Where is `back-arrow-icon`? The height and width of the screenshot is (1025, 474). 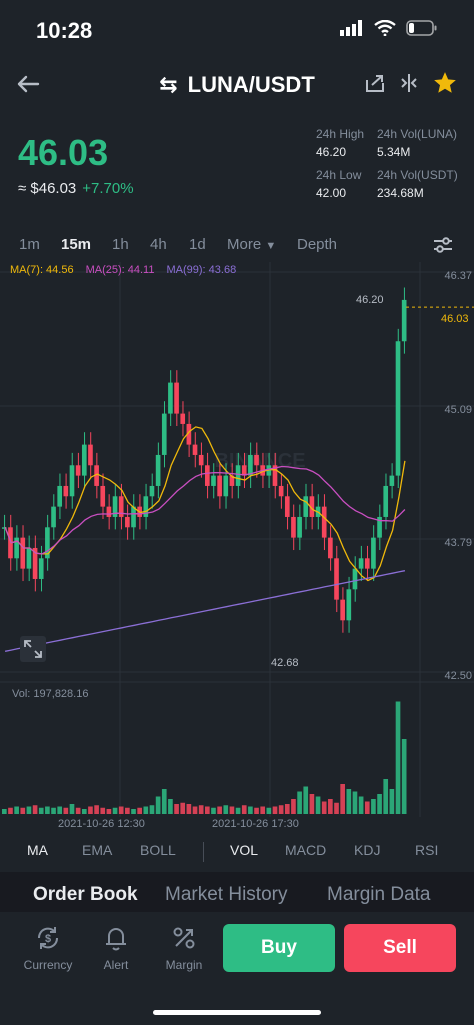 back-arrow-icon is located at coordinates (28, 84).